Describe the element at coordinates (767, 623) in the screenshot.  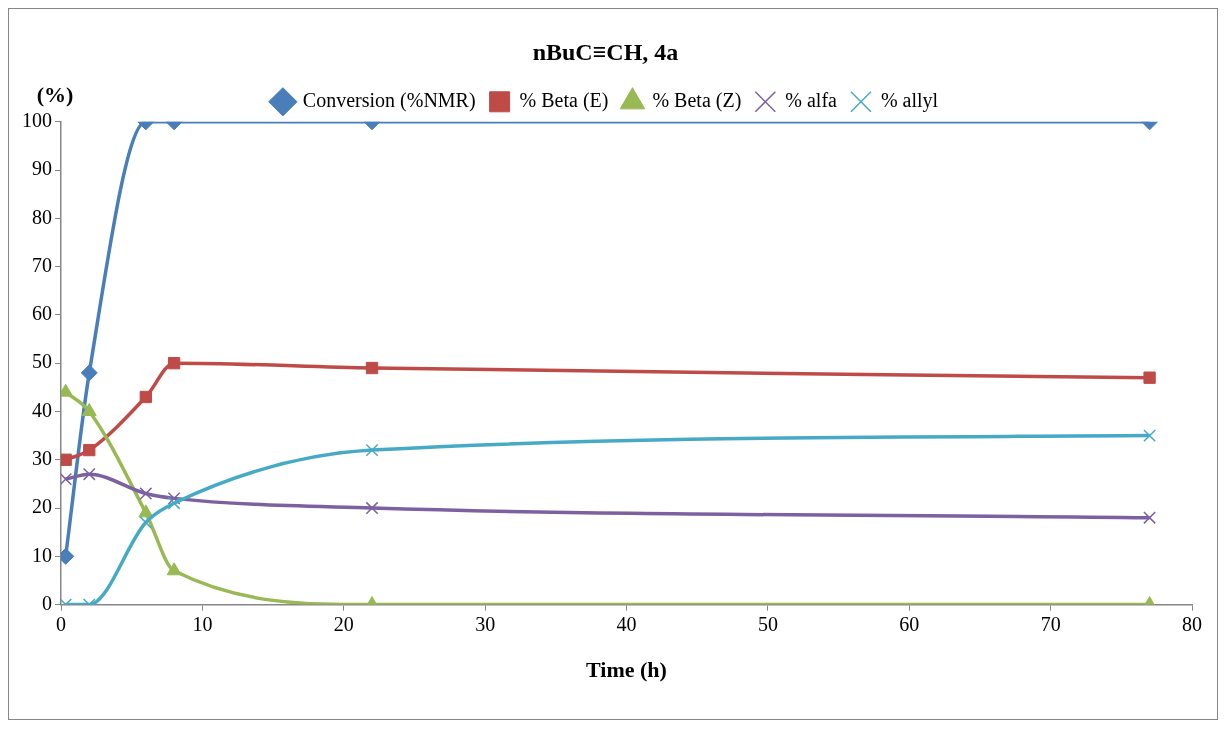
I see `x-tick-label: 50` at that location.